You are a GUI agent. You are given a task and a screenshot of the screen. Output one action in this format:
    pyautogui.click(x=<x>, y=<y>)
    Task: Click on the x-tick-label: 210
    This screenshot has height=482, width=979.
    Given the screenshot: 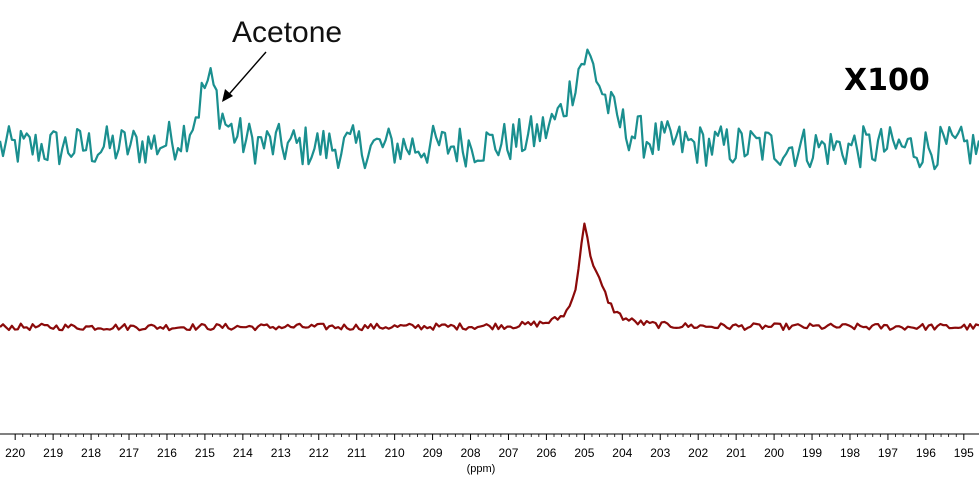 What is the action you would take?
    pyautogui.click(x=395, y=453)
    